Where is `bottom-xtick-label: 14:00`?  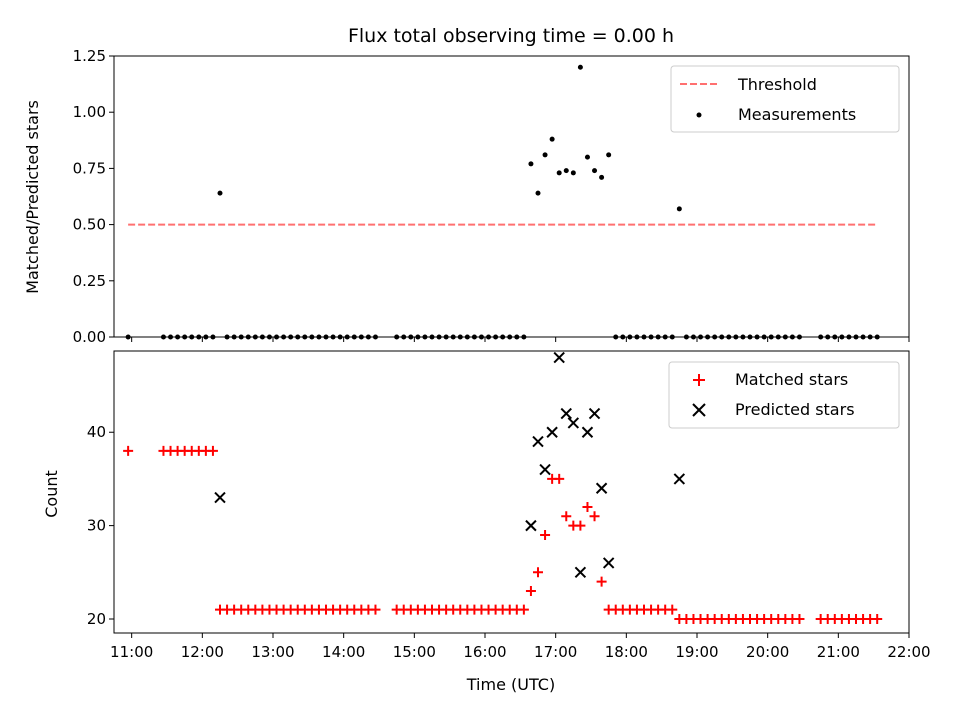 bottom-xtick-label: 14:00 is located at coordinates (343, 652).